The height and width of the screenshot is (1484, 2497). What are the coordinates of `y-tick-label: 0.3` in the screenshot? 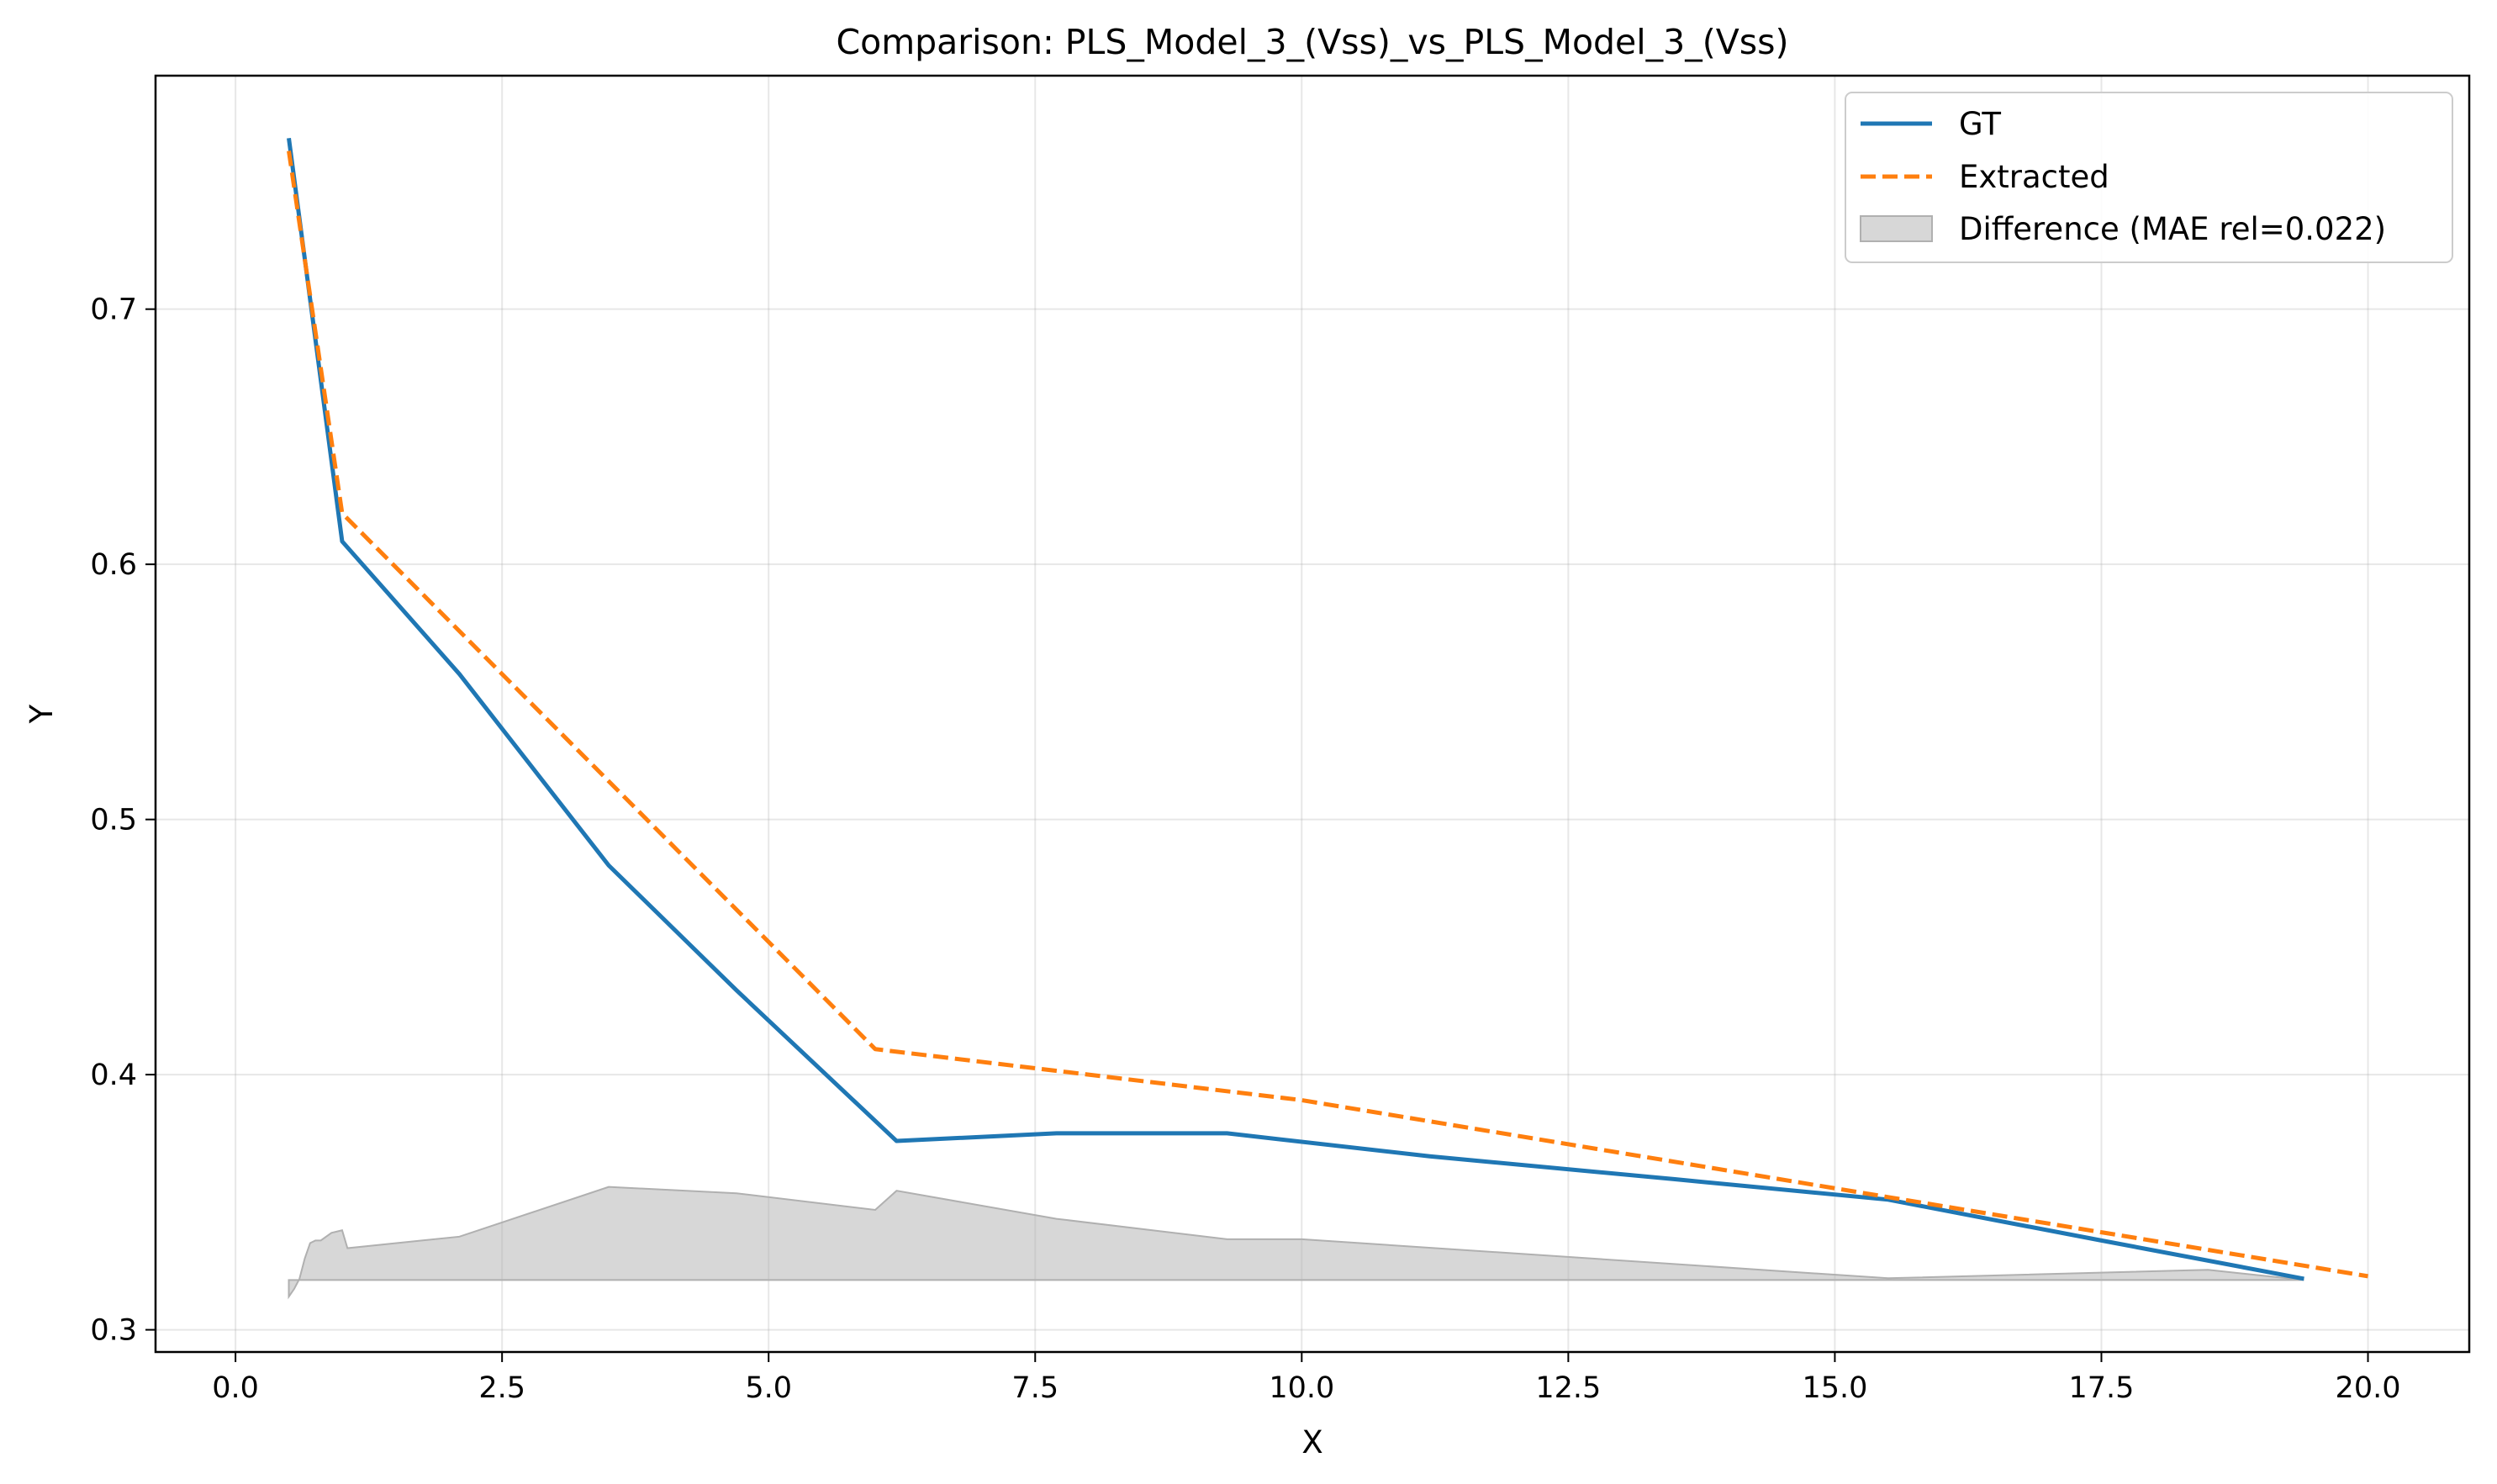 It's located at (113, 1331).